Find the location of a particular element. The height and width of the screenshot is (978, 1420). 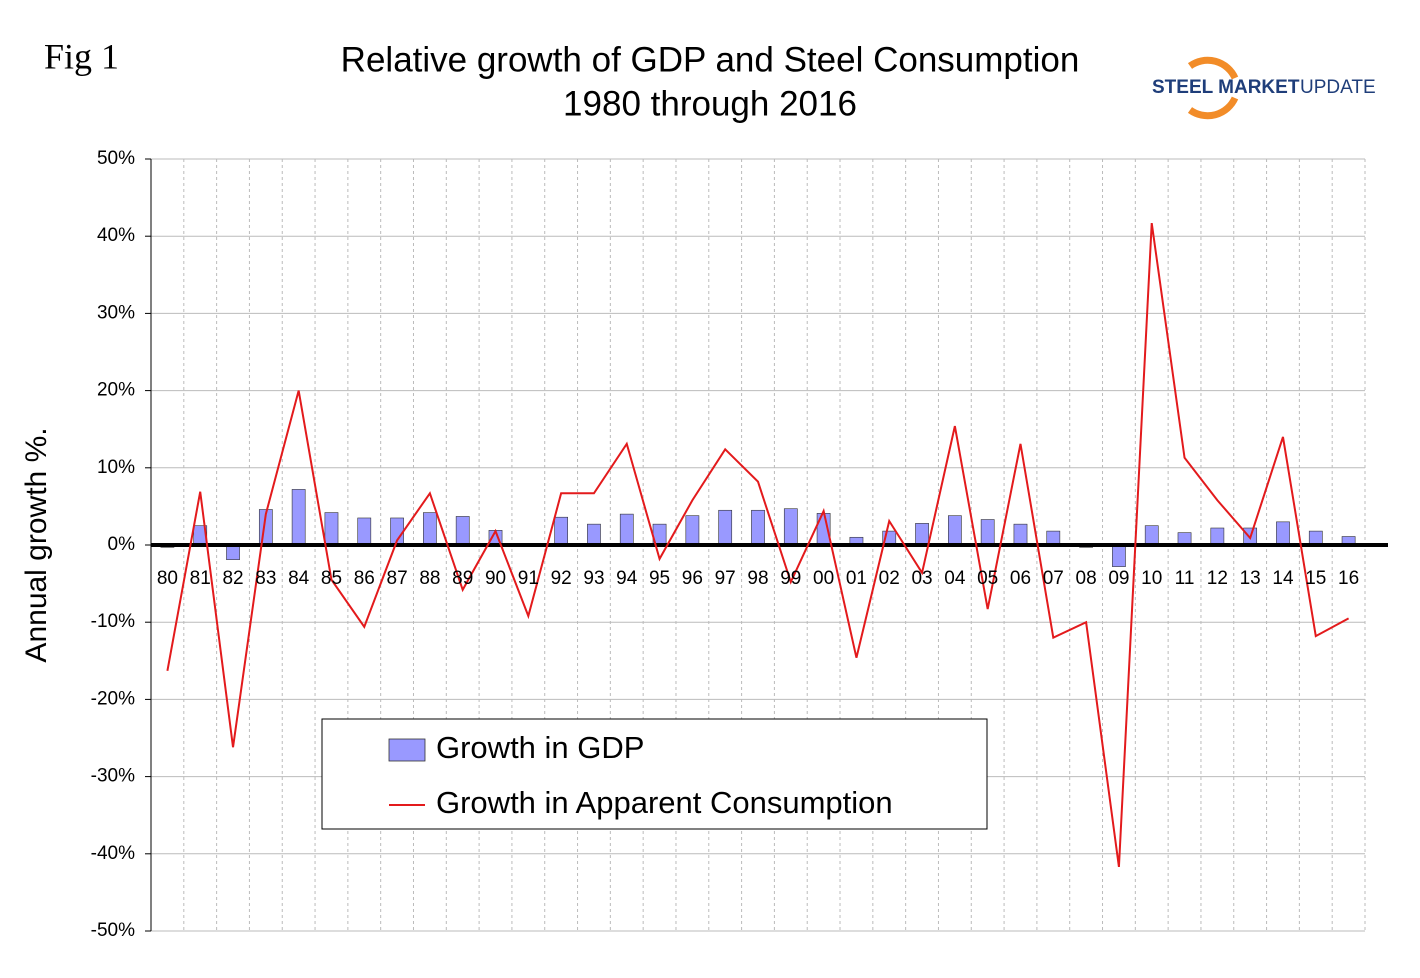

x-tick-label: 97 is located at coordinates (725, 578).